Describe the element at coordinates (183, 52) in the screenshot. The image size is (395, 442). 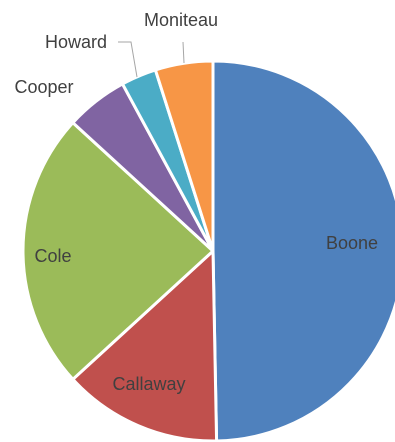
I see `leader-line-moniteau` at that location.